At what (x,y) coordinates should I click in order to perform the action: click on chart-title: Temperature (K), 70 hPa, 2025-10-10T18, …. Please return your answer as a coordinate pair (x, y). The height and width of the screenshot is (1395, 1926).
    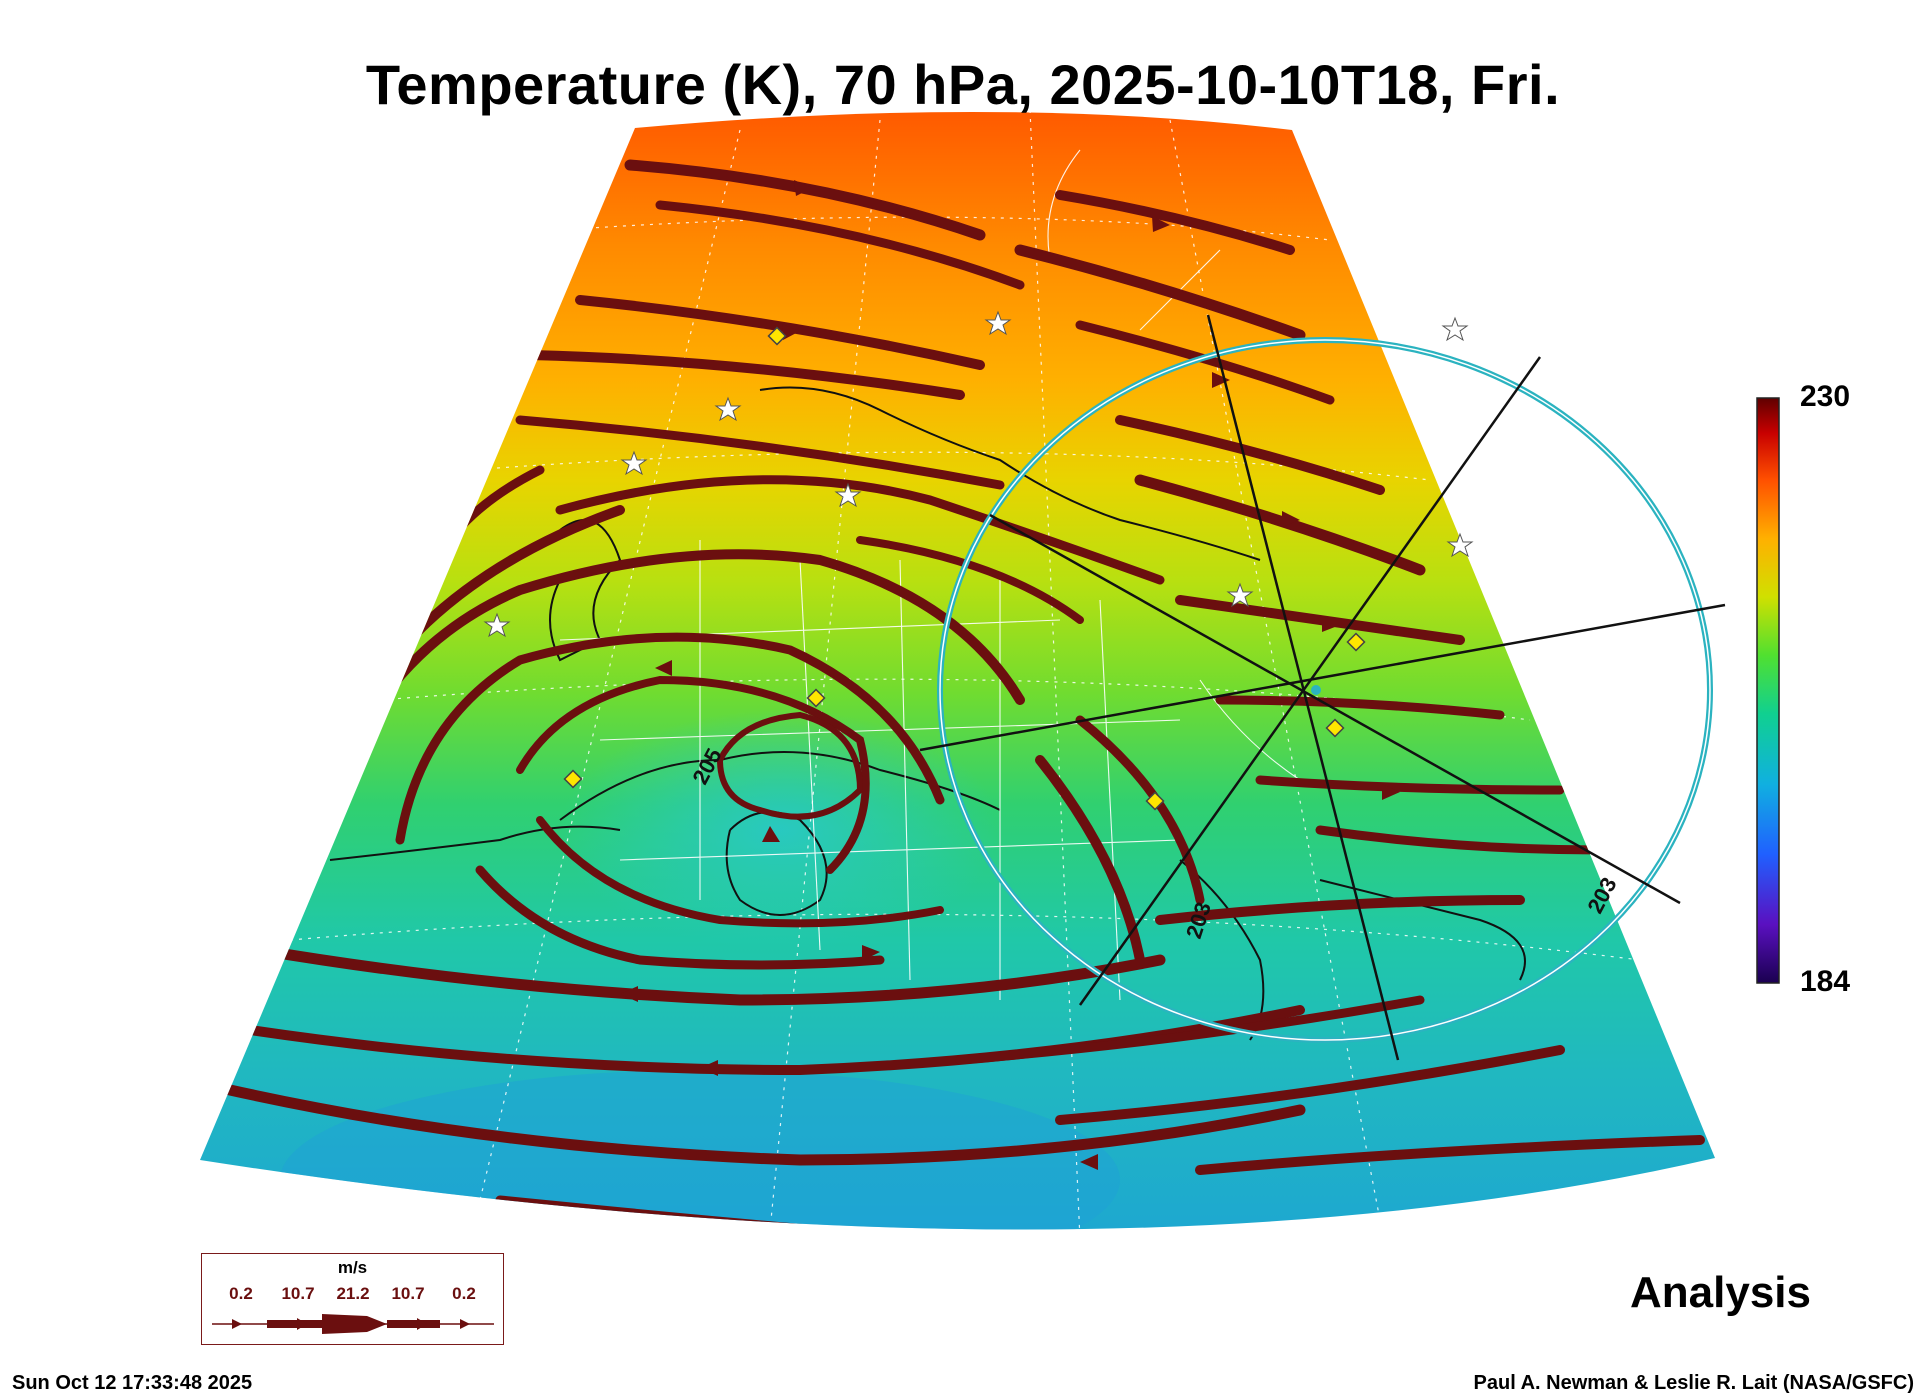
    Looking at the image, I should click on (963, 84).